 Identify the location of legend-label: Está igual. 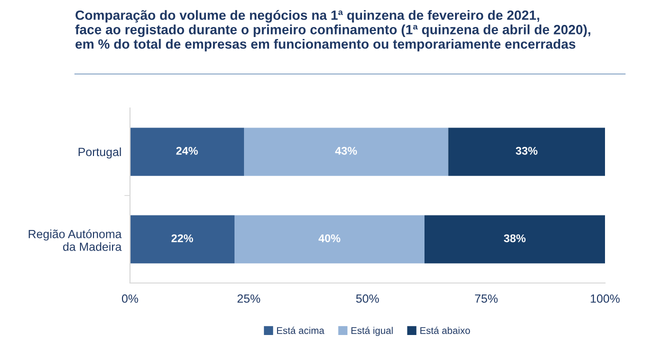
(372, 331).